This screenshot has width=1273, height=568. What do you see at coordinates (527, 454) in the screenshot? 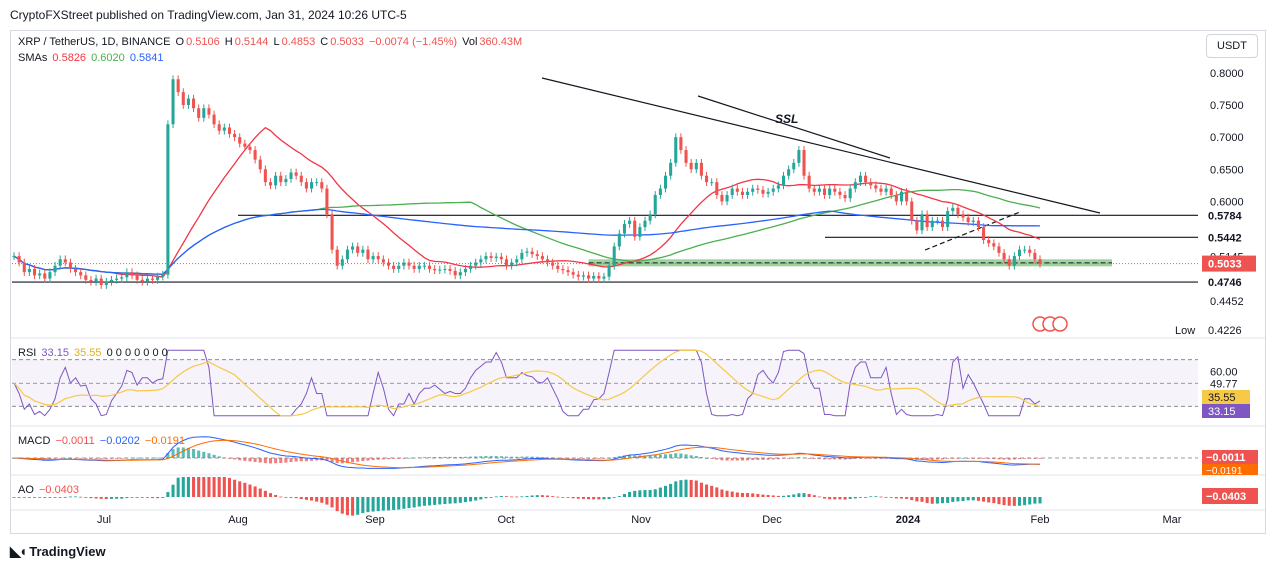
I see `macd-signal-line` at bounding box center [527, 454].